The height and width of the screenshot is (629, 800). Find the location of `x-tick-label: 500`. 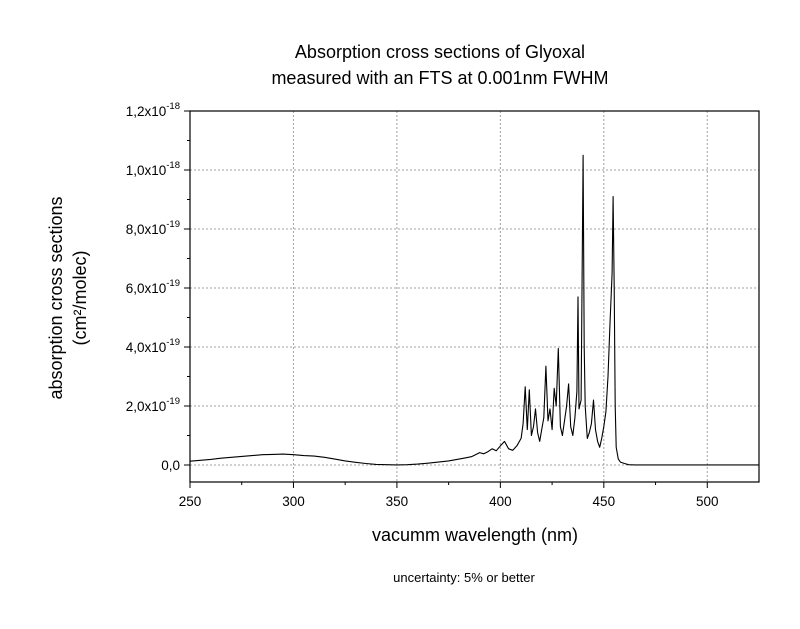

x-tick-label: 500 is located at coordinates (707, 501).